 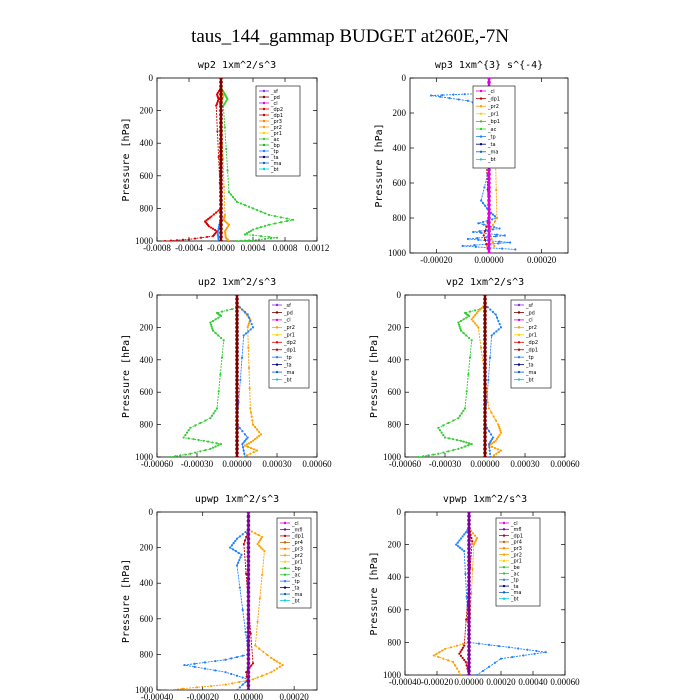 What do you see at coordinates (531, 344) in the screenshot?
I see `legend-box` at bounding box center [531, 344].